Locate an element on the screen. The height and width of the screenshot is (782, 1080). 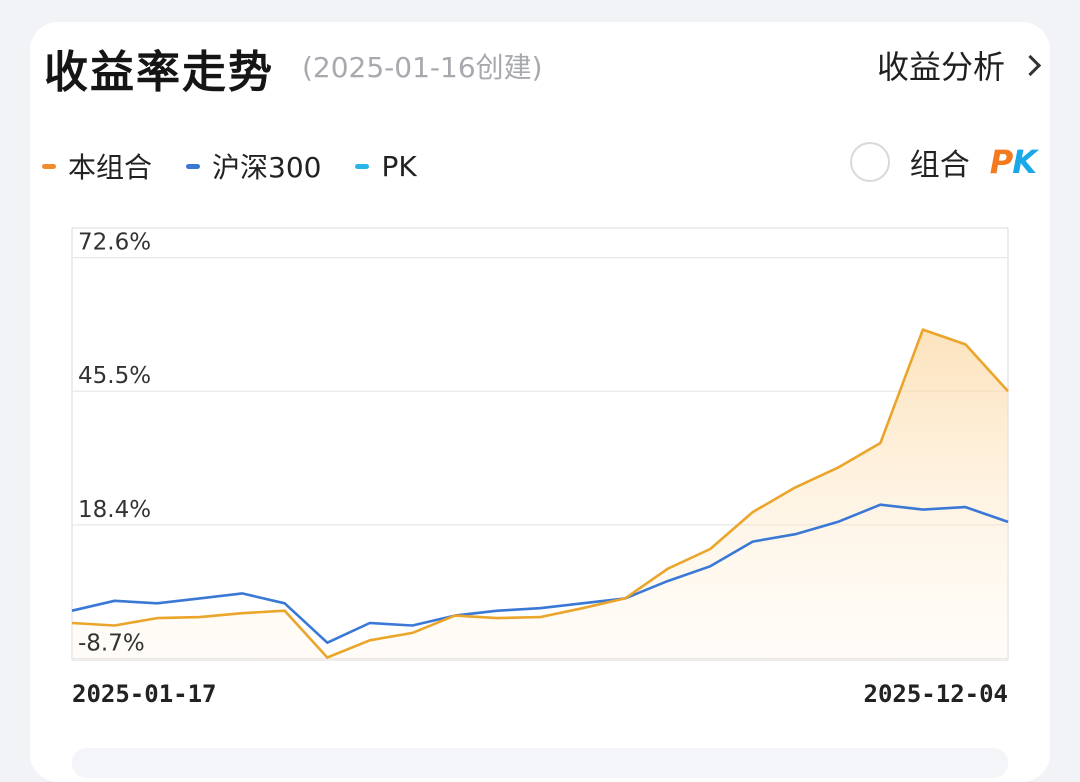
legend-label: 本组合 is located at coordinates (110, 167).